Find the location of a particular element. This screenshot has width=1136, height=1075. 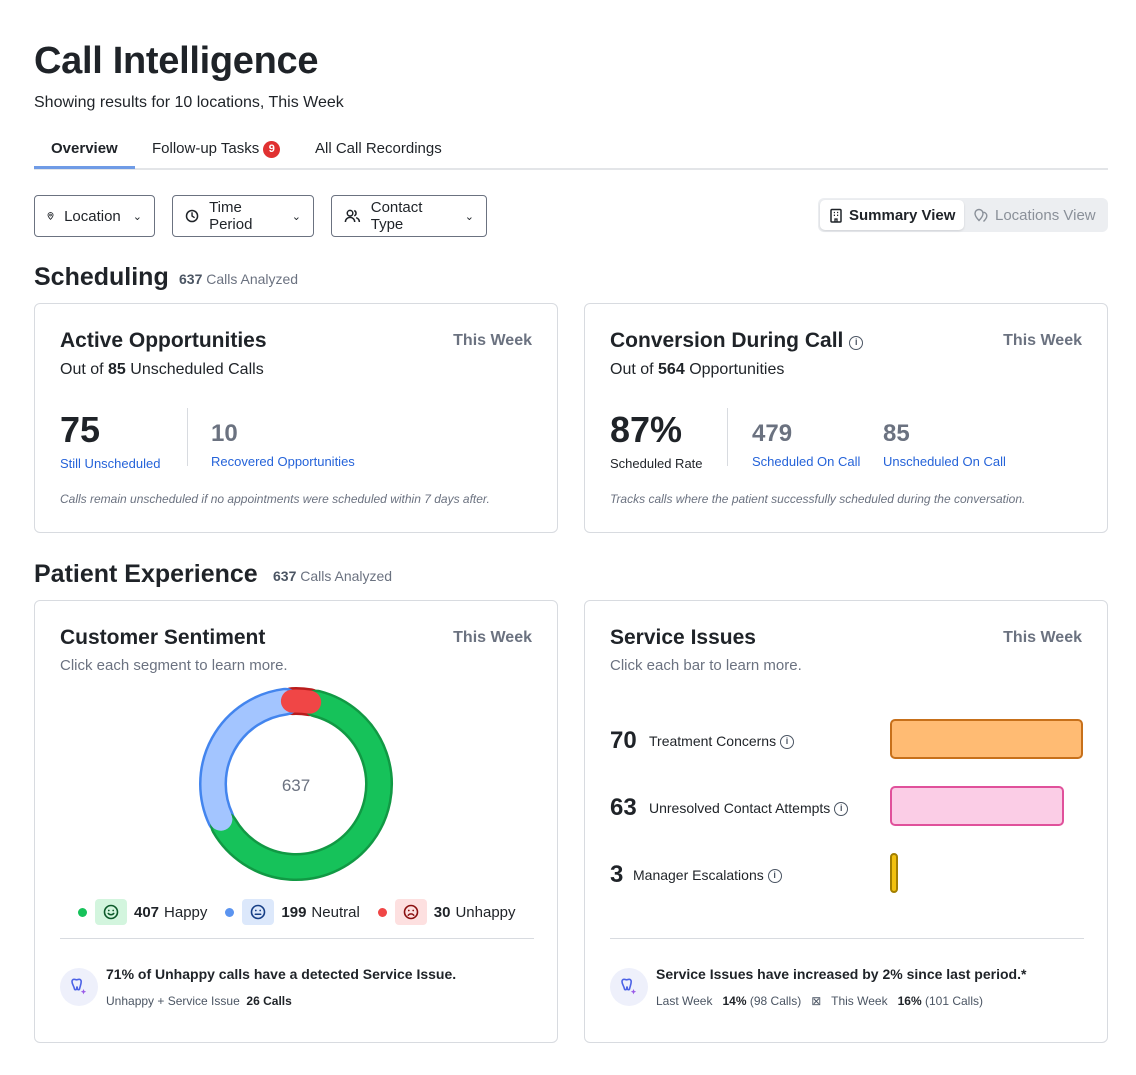

location-filter: Location ⌄ is located at coordinates (94, 216).